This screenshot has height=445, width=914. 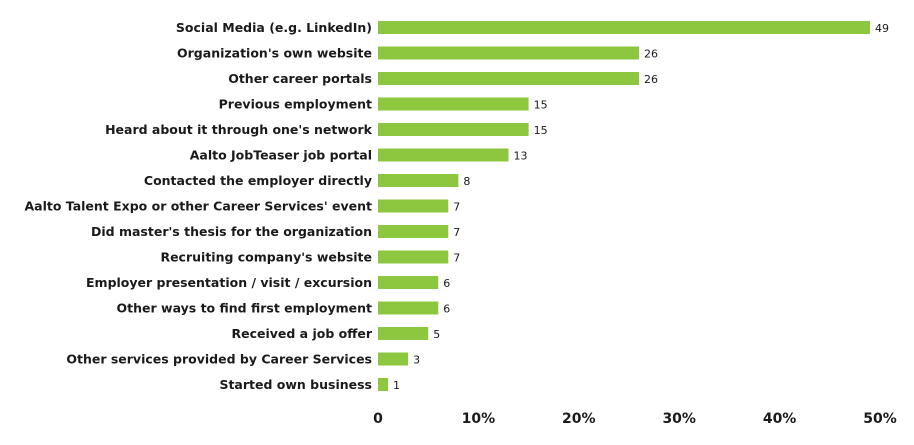 I want to click on bar-social-media-e-g-linkedin, so click(x=624, y=27).